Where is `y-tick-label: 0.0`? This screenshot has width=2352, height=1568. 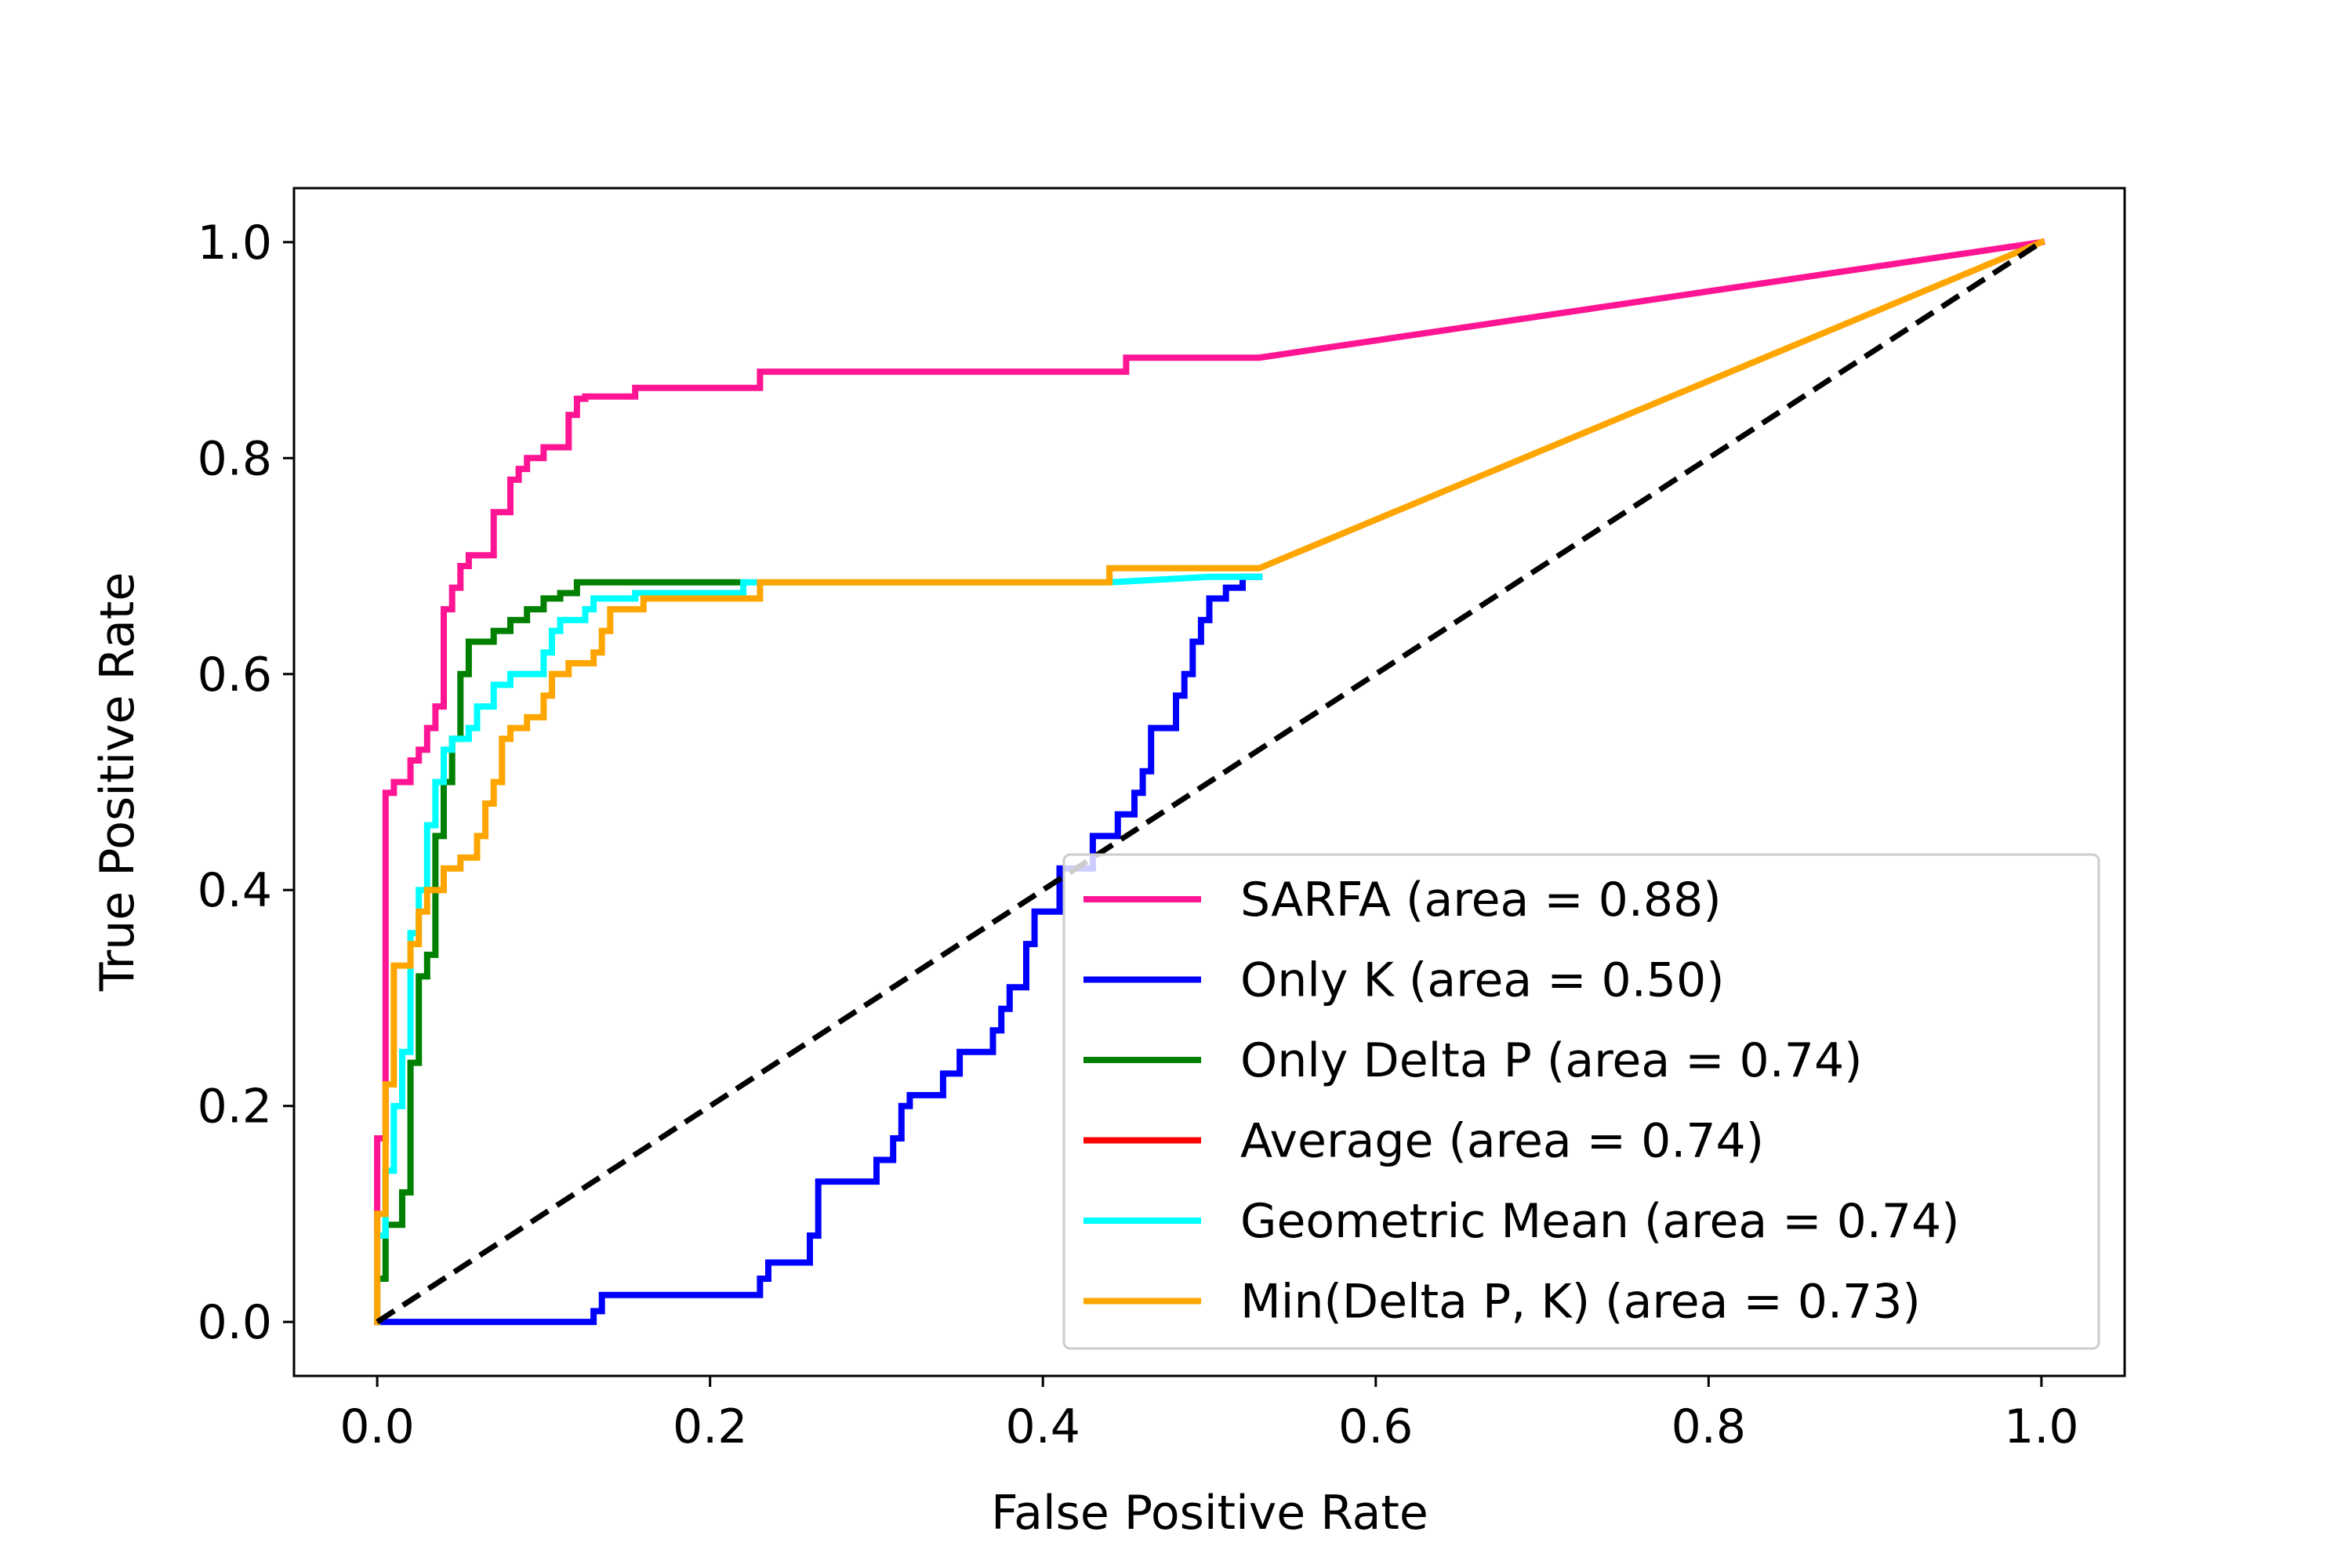
y-tick-label: 0.0 is located at coordinates (235, 1322).